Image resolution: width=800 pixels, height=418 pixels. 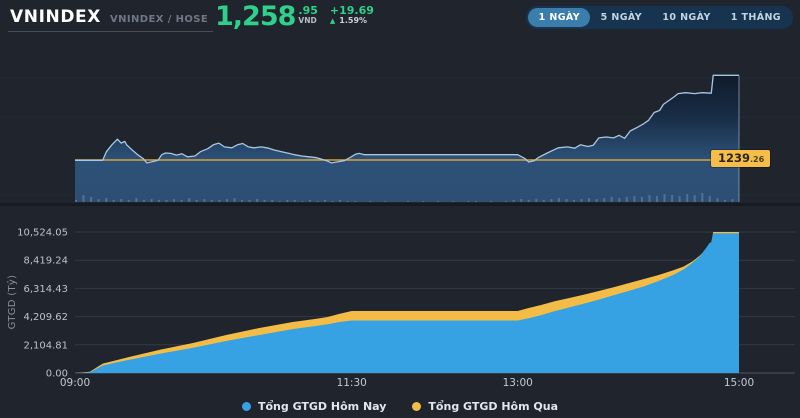 I want to click on blue-dot-icon, so click(x=246, y=406).